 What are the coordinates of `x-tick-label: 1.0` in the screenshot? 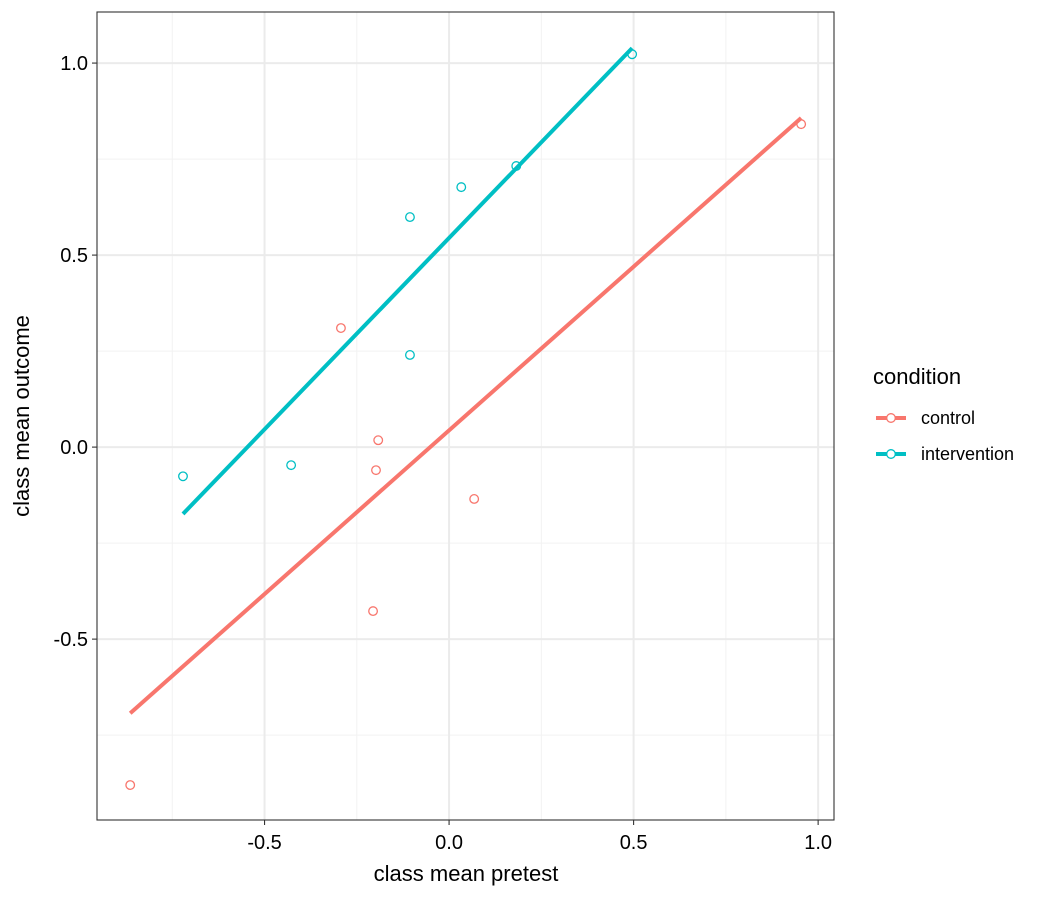 It's located at (818, 843).